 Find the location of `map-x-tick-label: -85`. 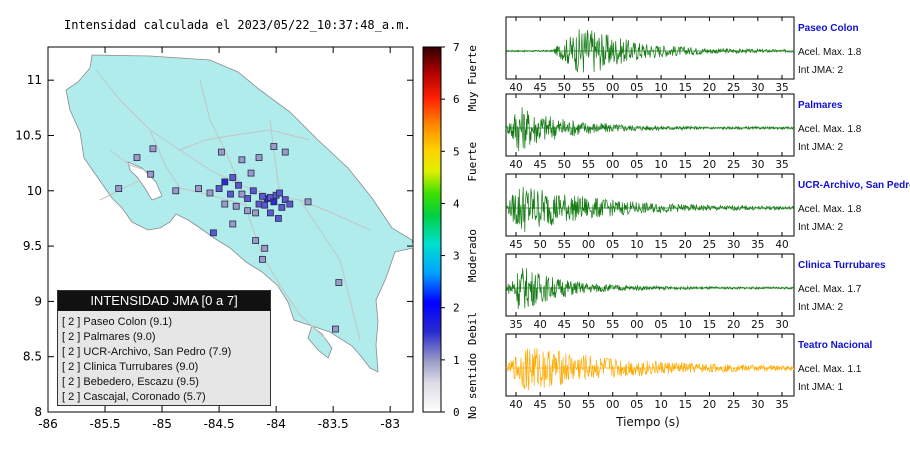

map-x-tick-label: -85 is located at coordinates (162, 424).